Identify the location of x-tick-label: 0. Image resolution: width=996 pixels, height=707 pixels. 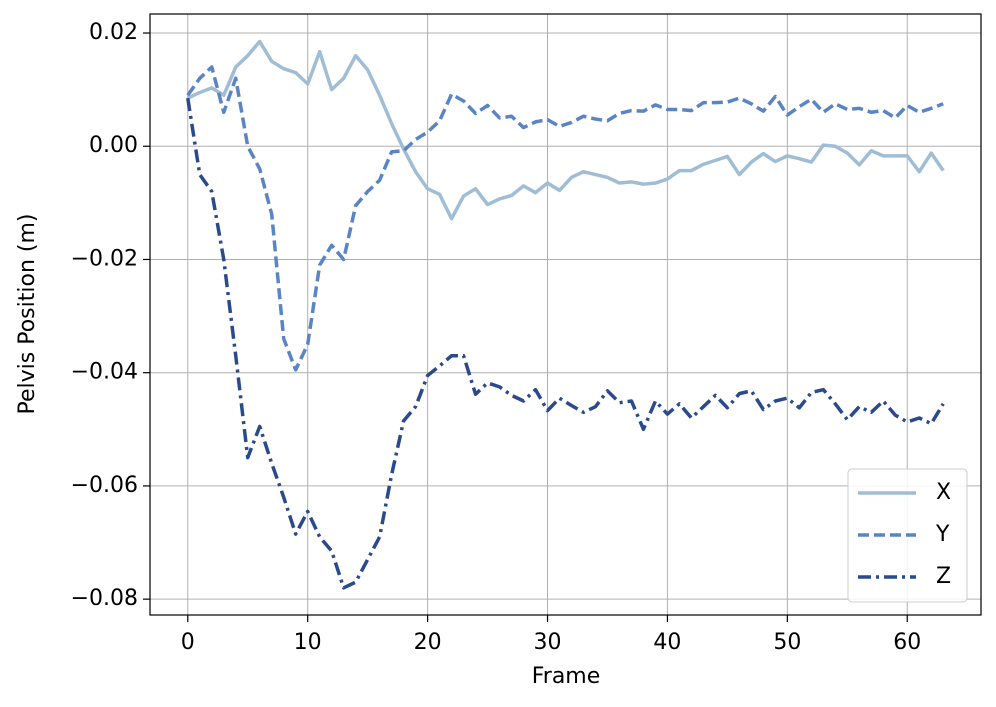
(188, 642).